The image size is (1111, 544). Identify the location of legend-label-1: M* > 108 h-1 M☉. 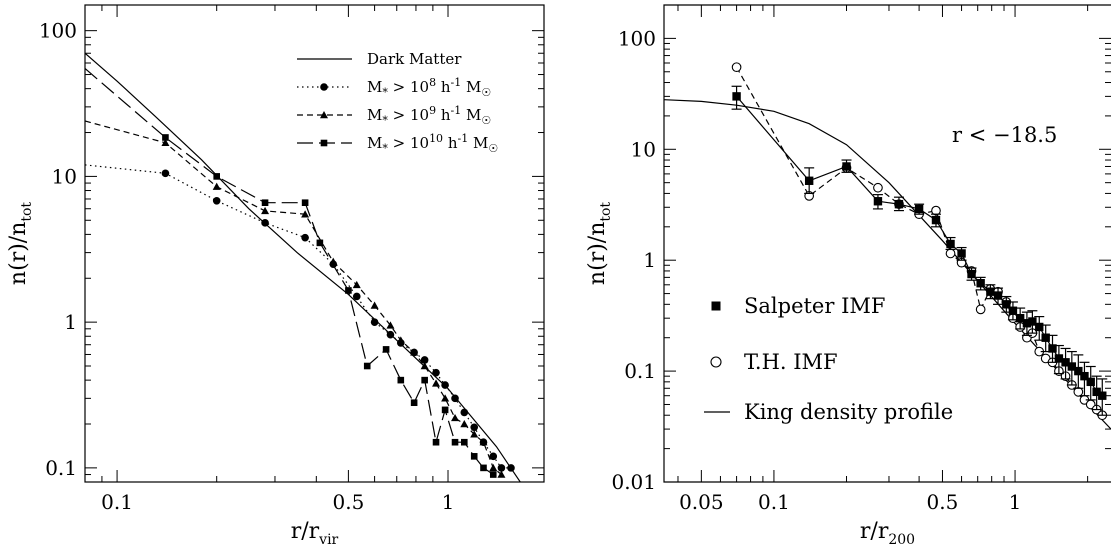
(429, 87).